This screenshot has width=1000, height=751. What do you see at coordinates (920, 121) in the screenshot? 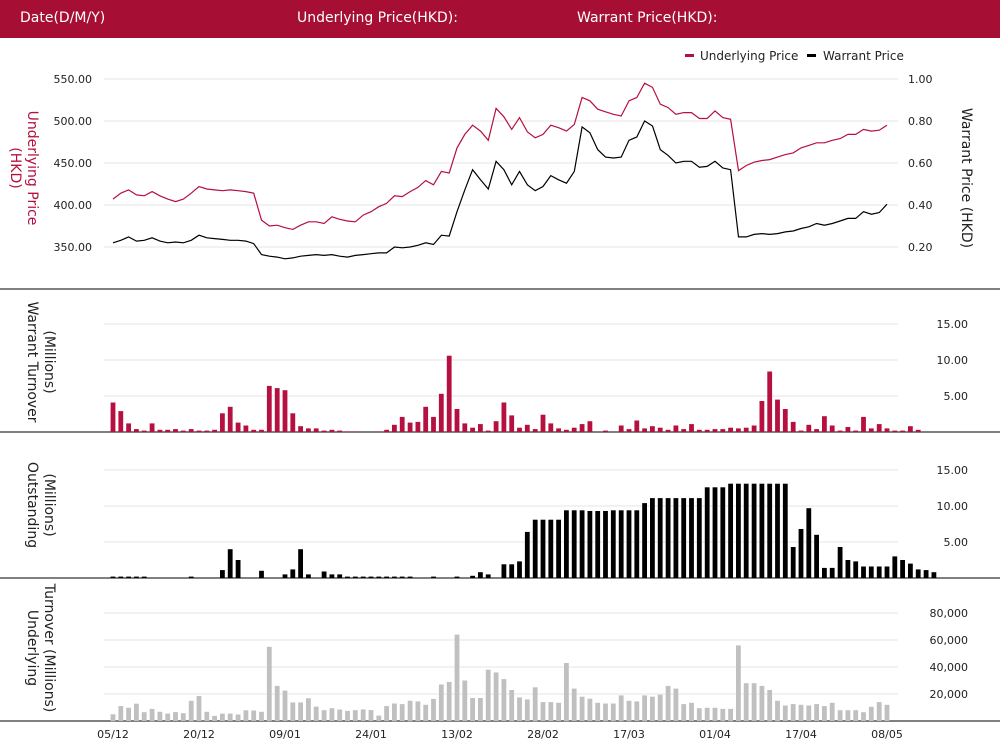
I see `y-tick-label-right: 0.80` at bounding box center [920, 121].